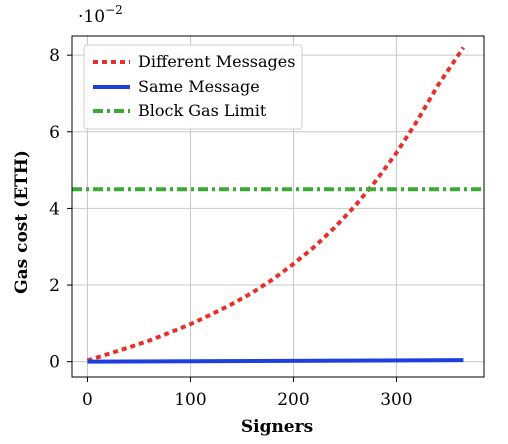  I want to click on y-tick-label: 6, so click(54, 133).